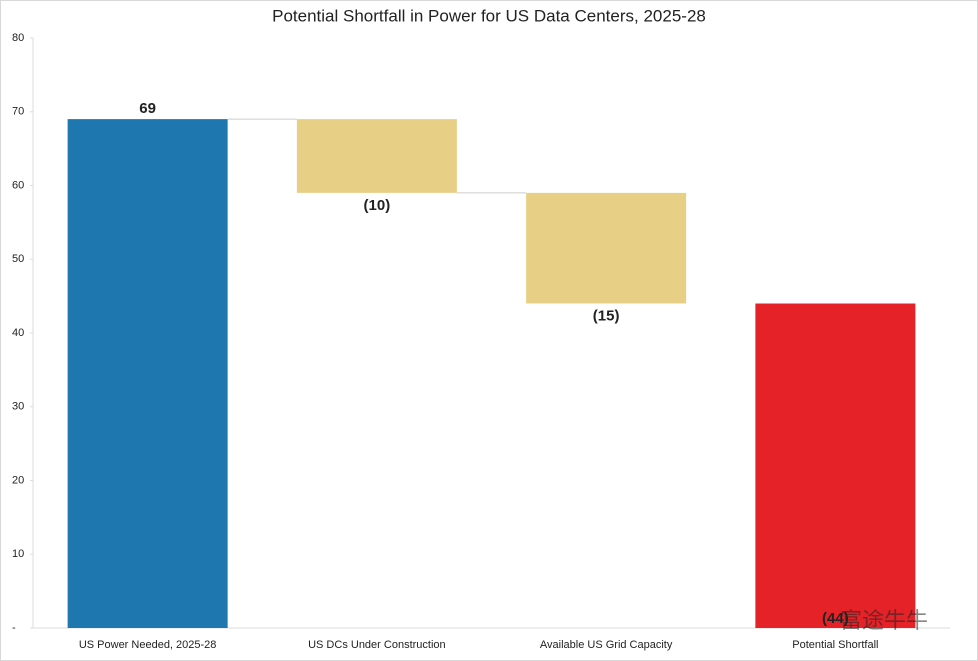 The width and height of the screenshot is (978, 661). I want to click on y-tick-label: 80, so click(18, 38).